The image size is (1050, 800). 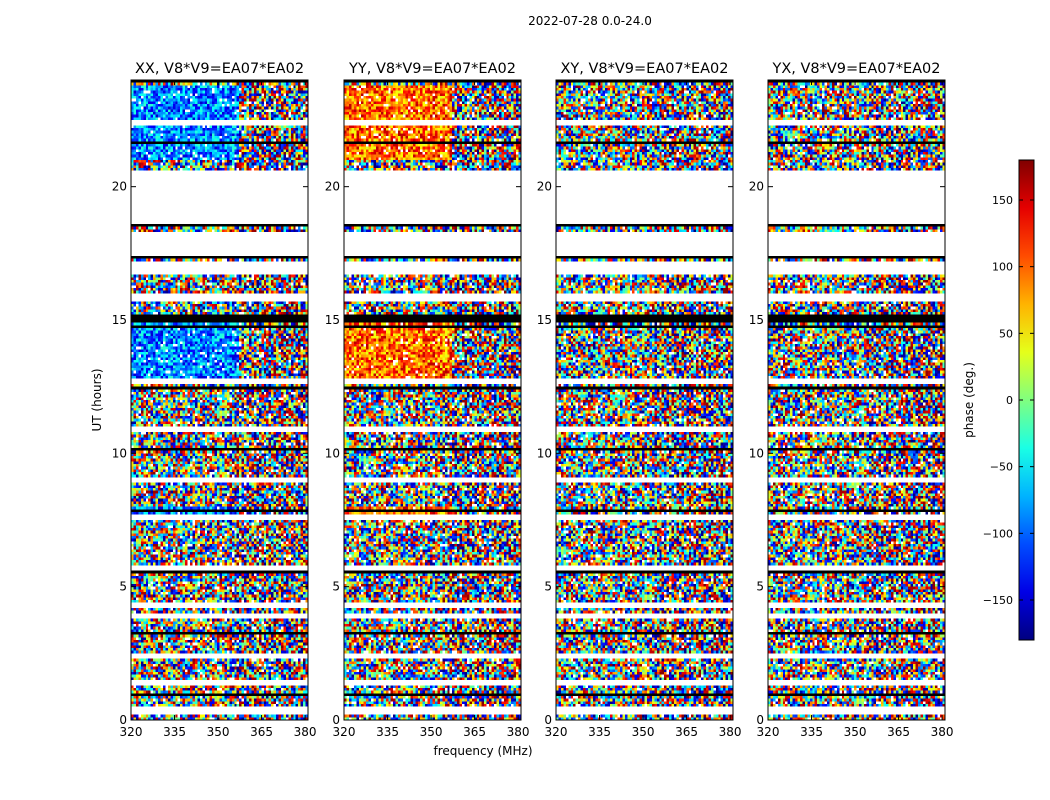 What do you see at coordinates (482, 751) in the screenshot?
I see `x-axis-label: frequency (MHz)` at bounding box center [482, 751].